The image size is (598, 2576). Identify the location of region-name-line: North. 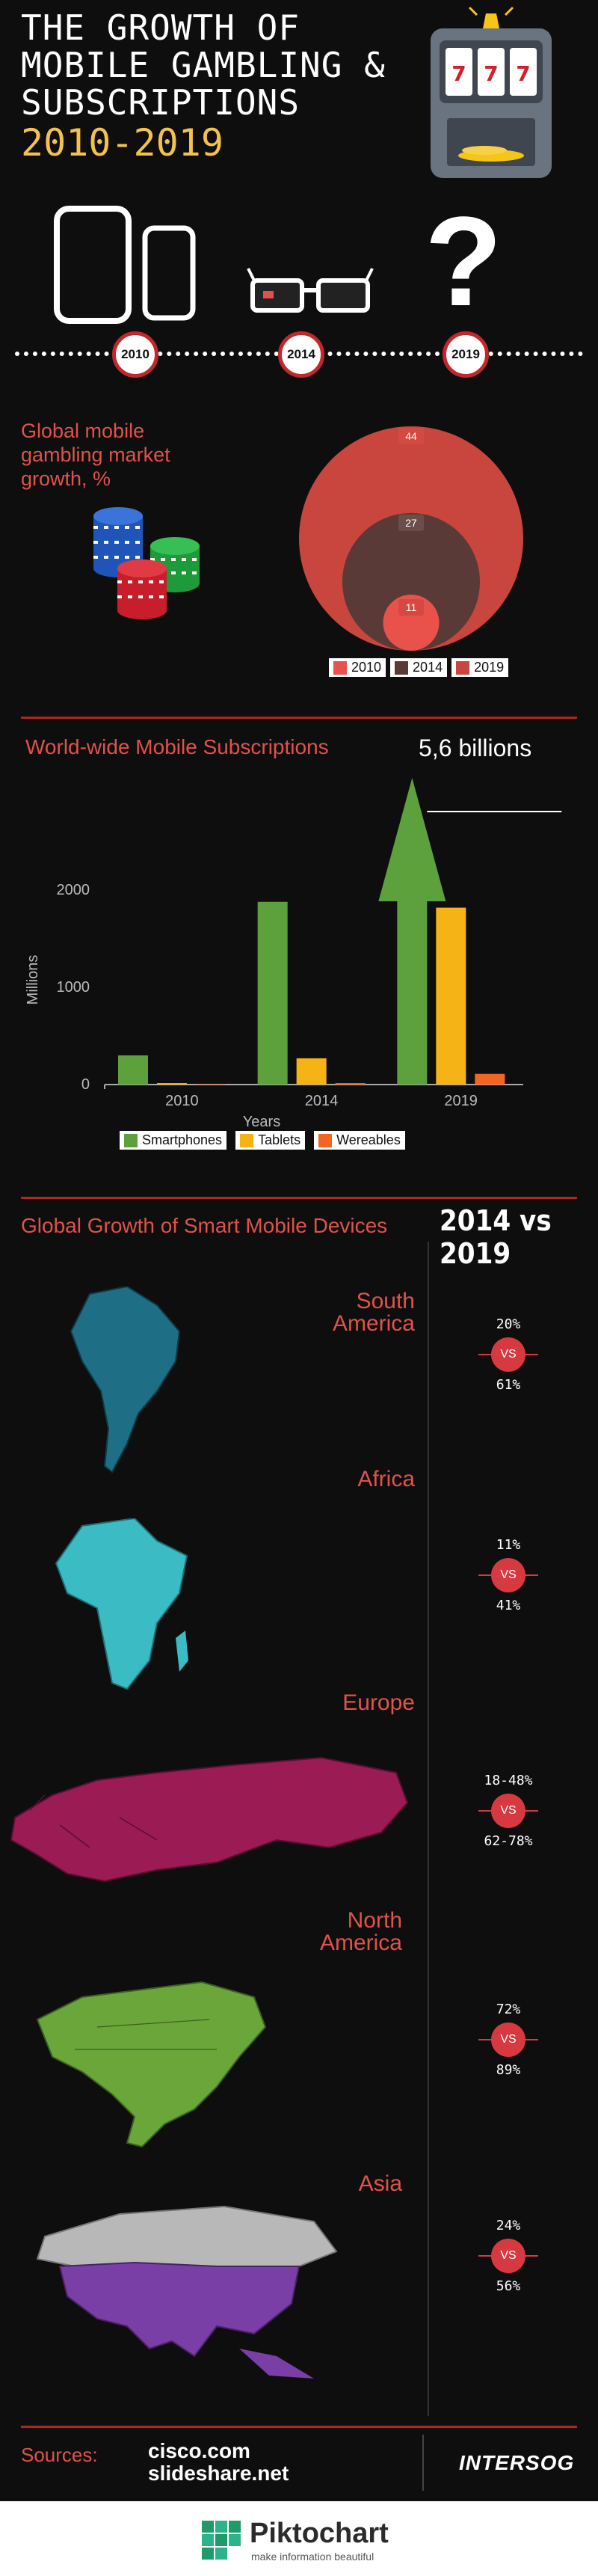
(374, 1920).